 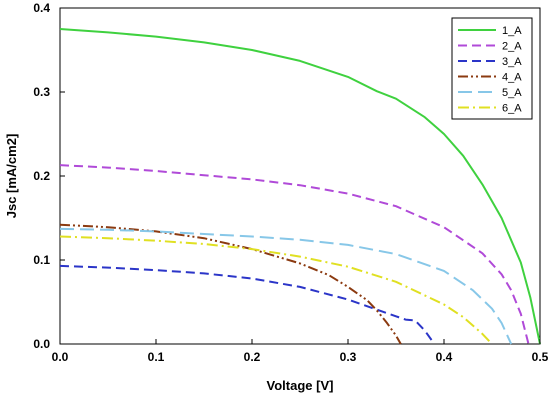 I want to click on x-tick-label: 0.1, so click(x=156, y=357).